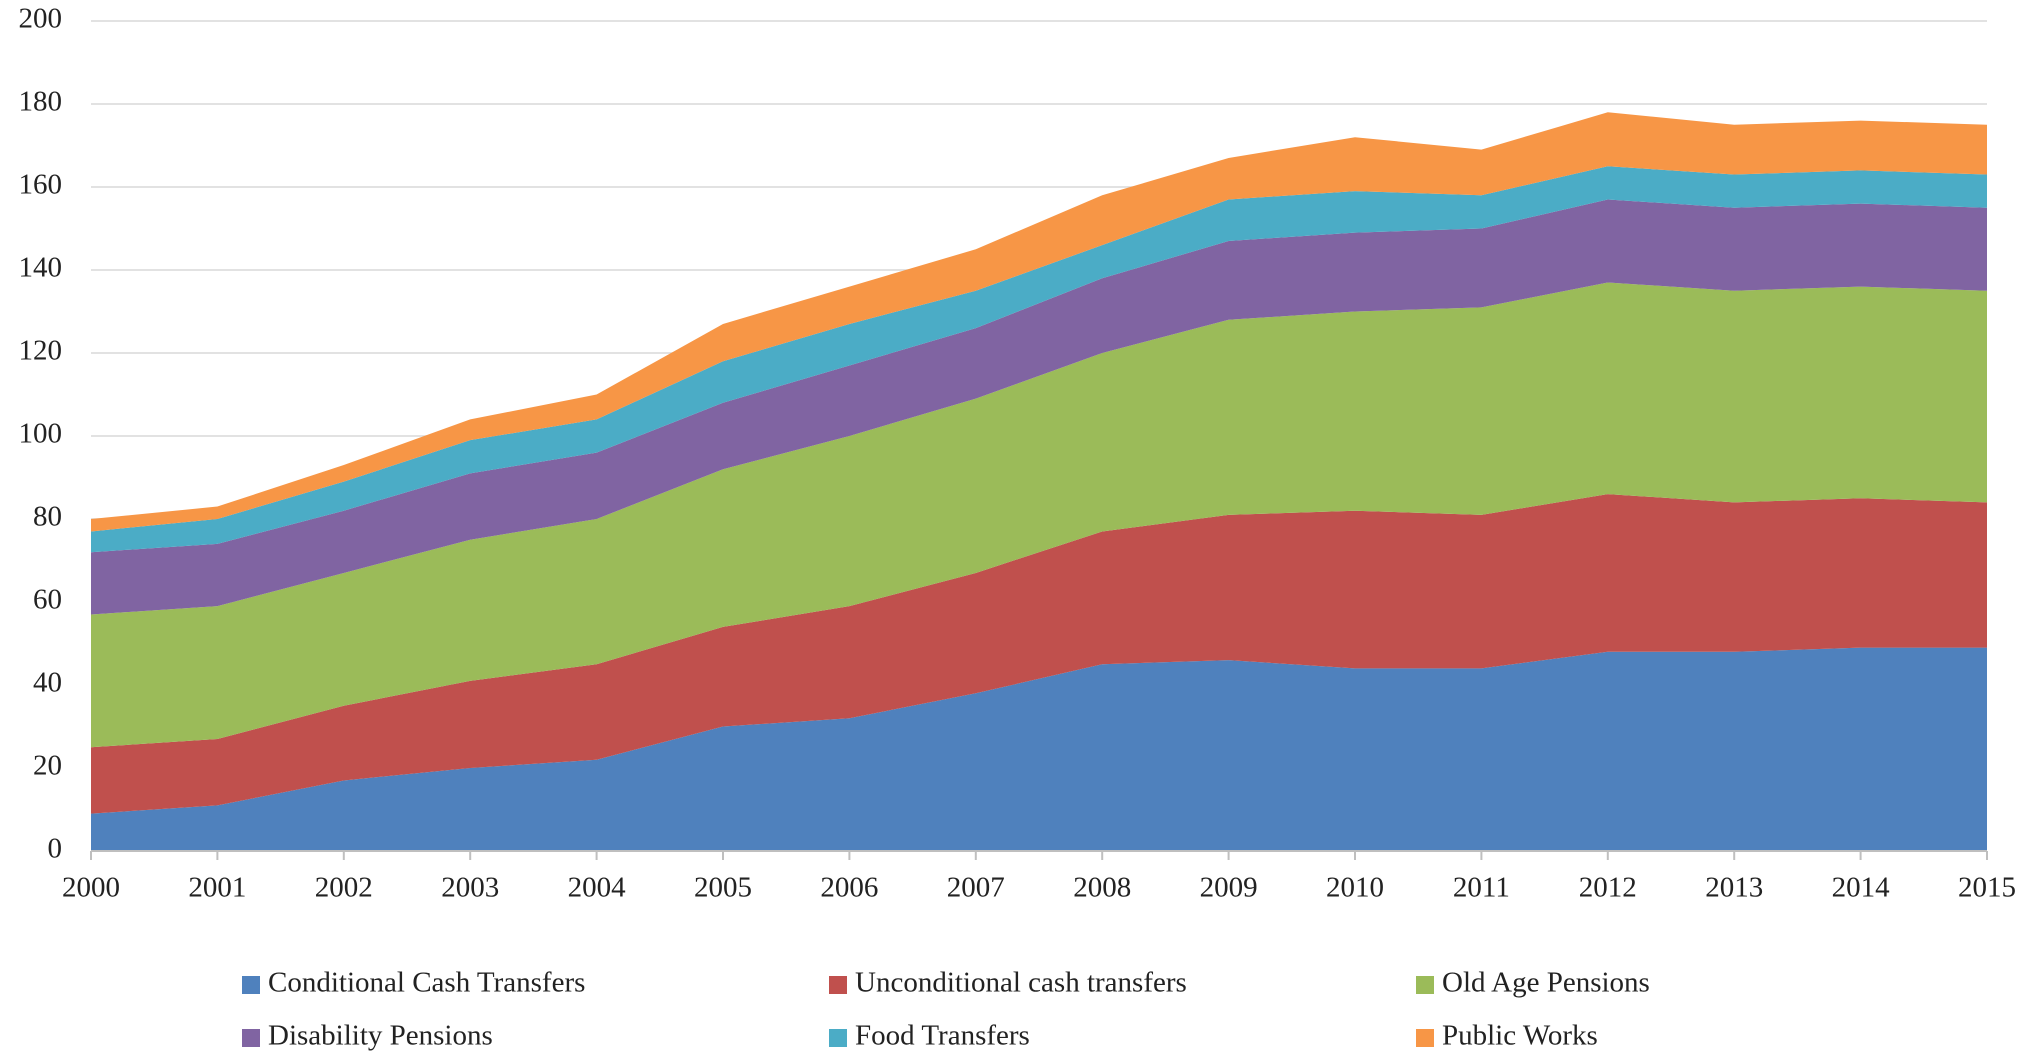 This screenshot has width=2032, height=1060. What do you see at coordinates (41, 434) in the screenshot?
I see `y-tick-label: 100` at bounding box center [41, 434].